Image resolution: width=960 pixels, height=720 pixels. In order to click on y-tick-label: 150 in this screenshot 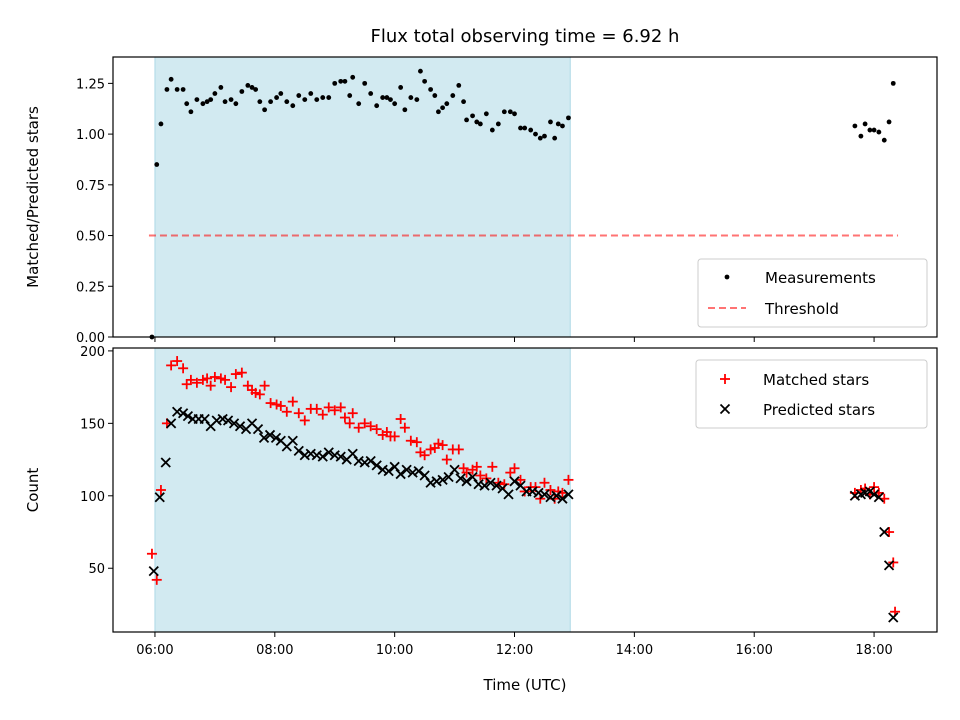, I will do `click(92, 424)`.